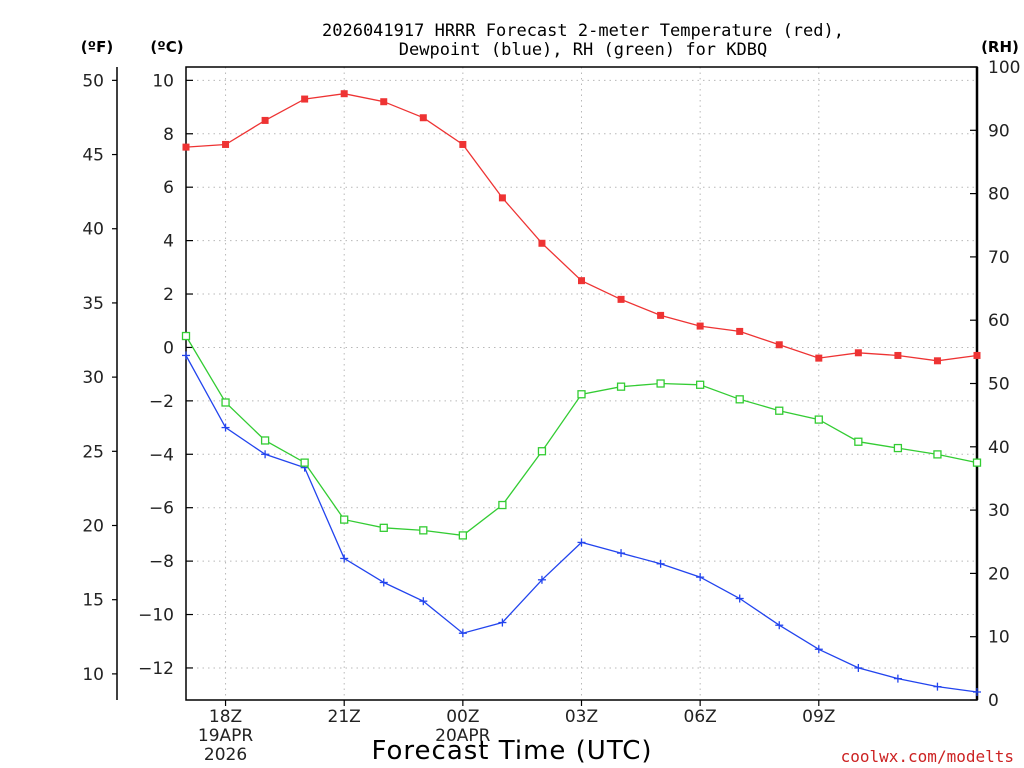 The height and width of the screenshot is (768, 1024). What do you see at coordinates (93, 601) in the screenshot?
I see `fahrenheit-tick-label: 15` at bounding box center [93, 601].